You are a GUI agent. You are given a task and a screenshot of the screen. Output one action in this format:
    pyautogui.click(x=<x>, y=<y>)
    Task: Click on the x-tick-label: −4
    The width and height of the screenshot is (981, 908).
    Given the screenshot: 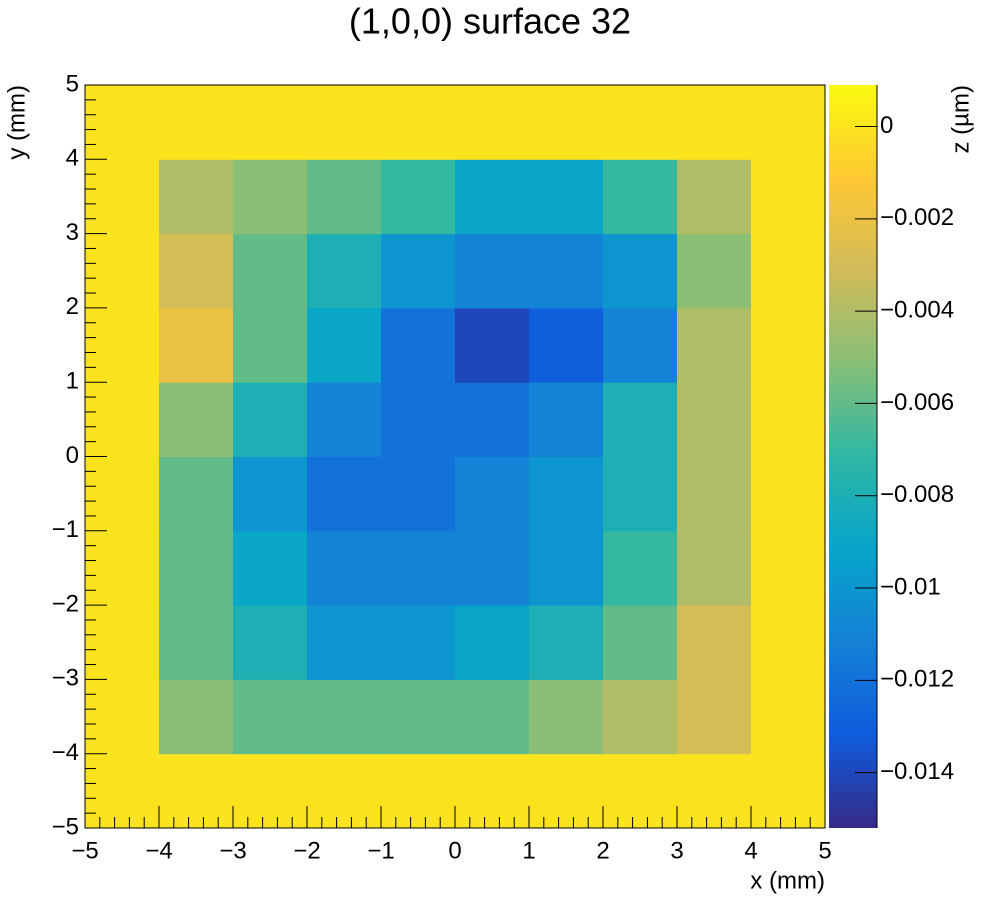 What is the action you would take?
    pyautogui.click(x=158, y=850)
    